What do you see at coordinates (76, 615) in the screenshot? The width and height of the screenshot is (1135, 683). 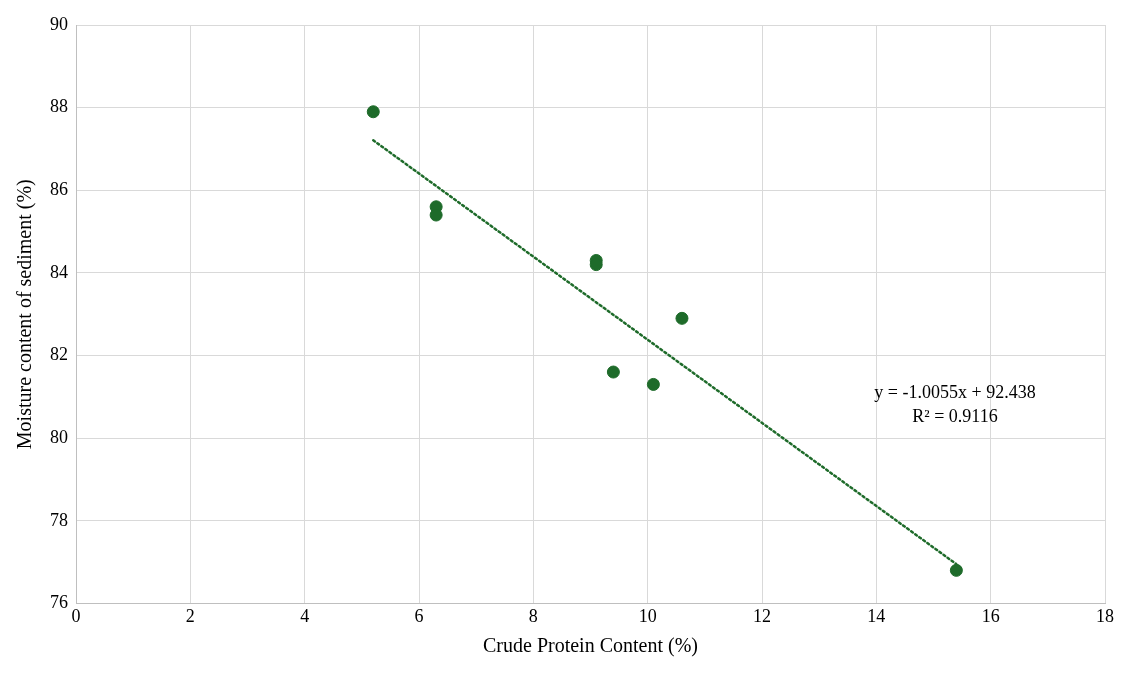 I see `x-tick-label: 0` at bounding box center [76, 615].